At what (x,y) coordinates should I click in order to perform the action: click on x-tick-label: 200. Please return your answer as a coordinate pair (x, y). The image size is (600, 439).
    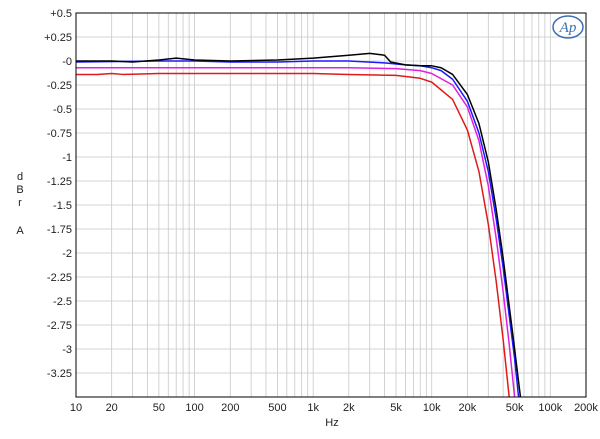
    Looking at the image, I should click on (230, 408).